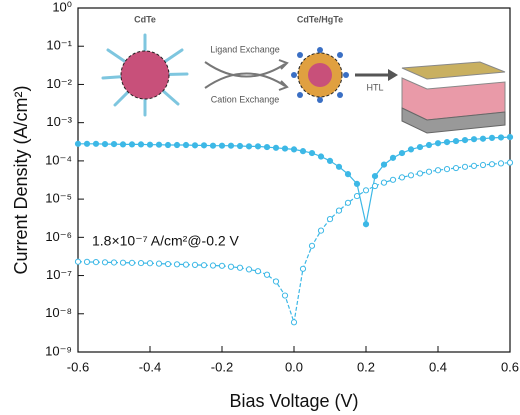 The height and width of the screenshot is (415, 520). I want to click on y-tick-label: 10⁻⁶, so click(58, 236).